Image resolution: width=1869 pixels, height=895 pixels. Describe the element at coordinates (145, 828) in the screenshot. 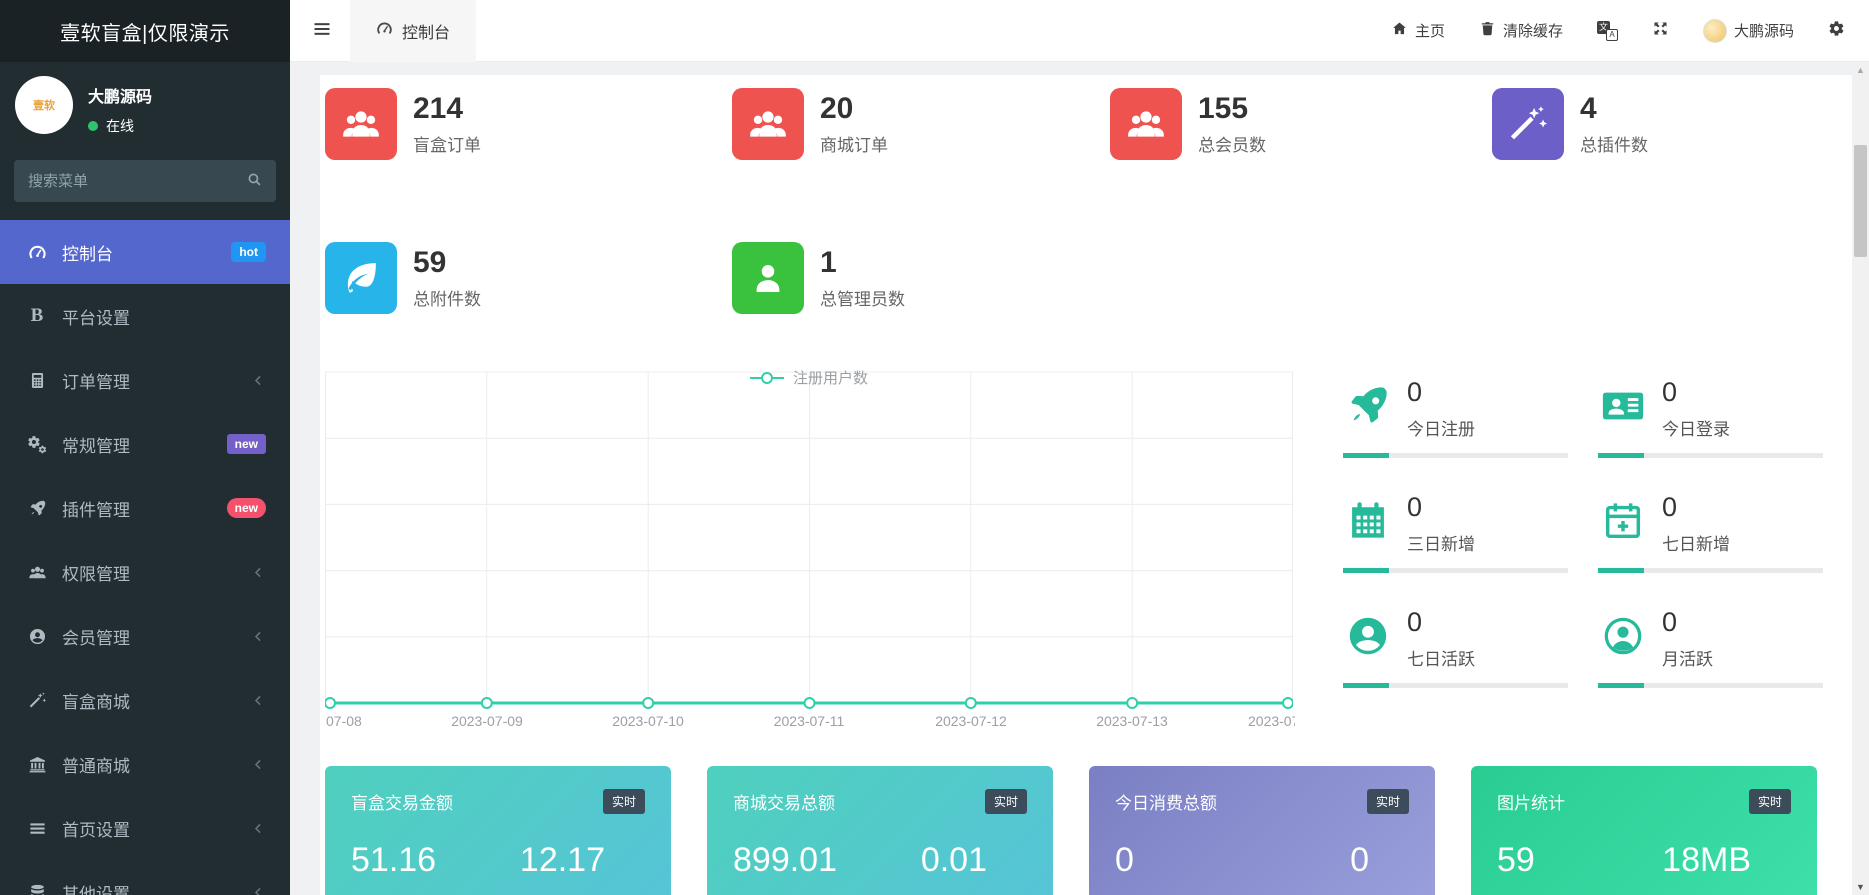

I see `sidebar-item-home-settings: 首页设置` at that location.